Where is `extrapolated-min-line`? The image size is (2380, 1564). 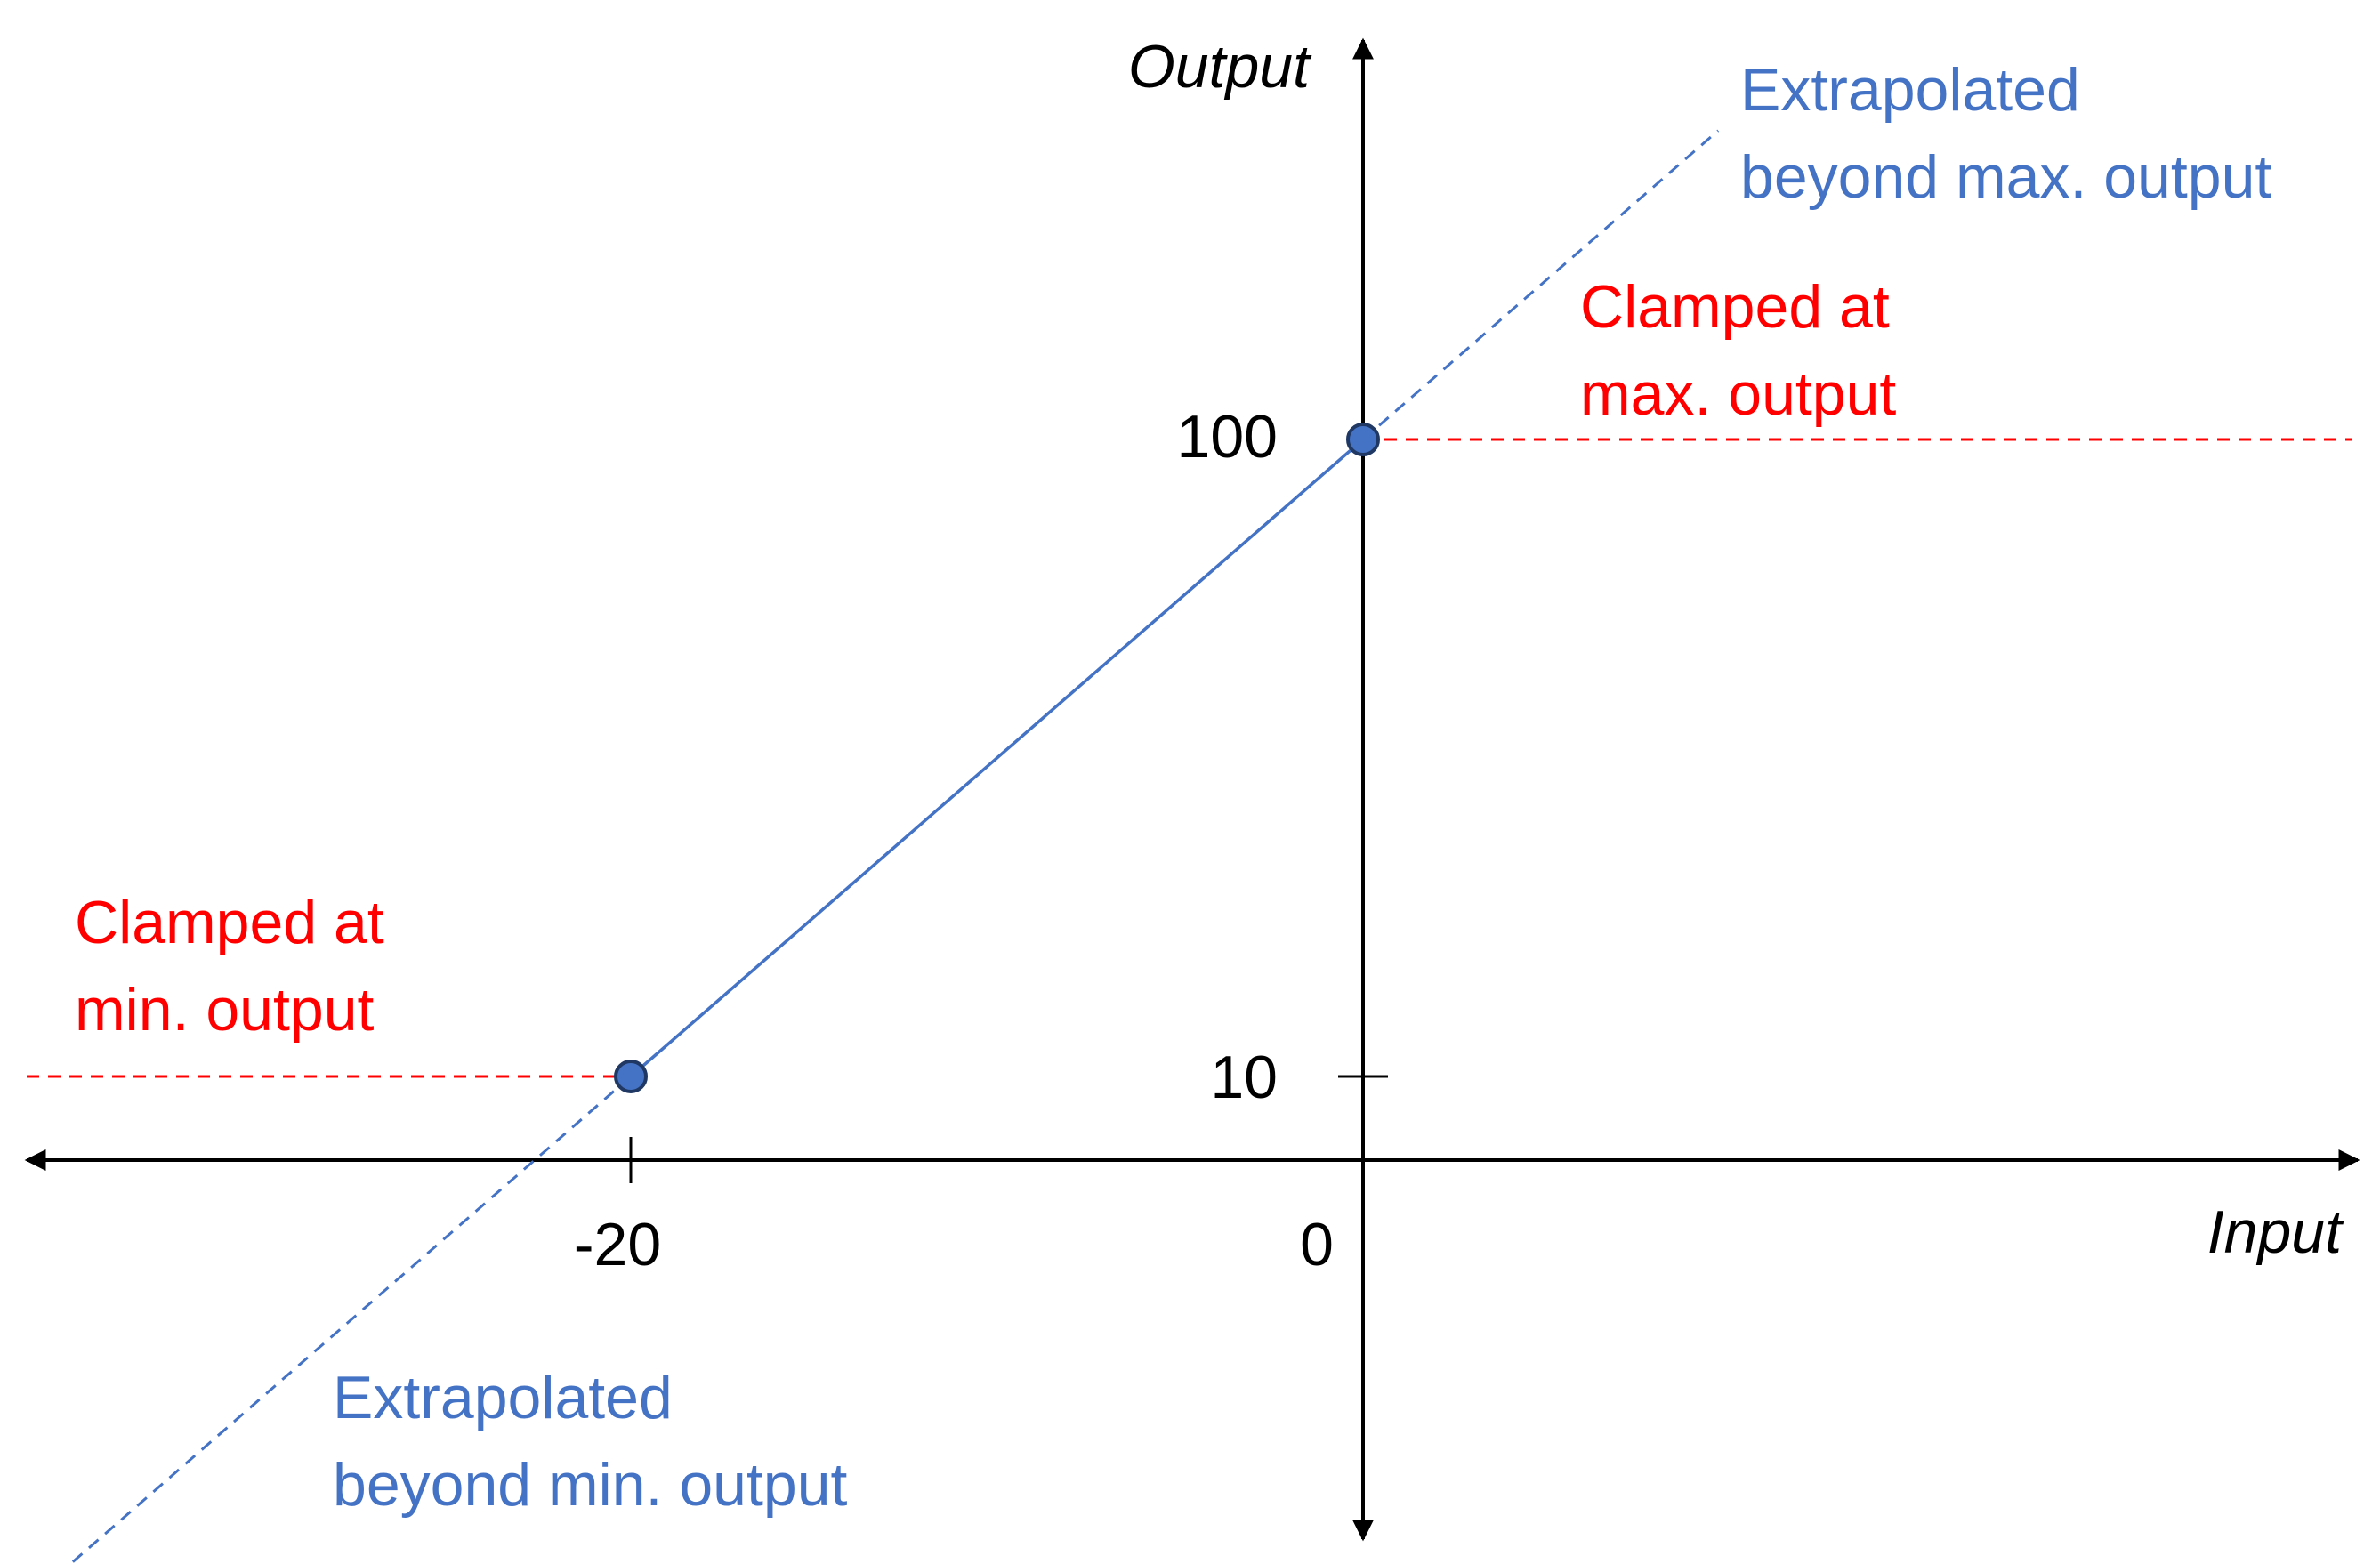
extrapolated-min-line is located at coordinates (350, 1320).